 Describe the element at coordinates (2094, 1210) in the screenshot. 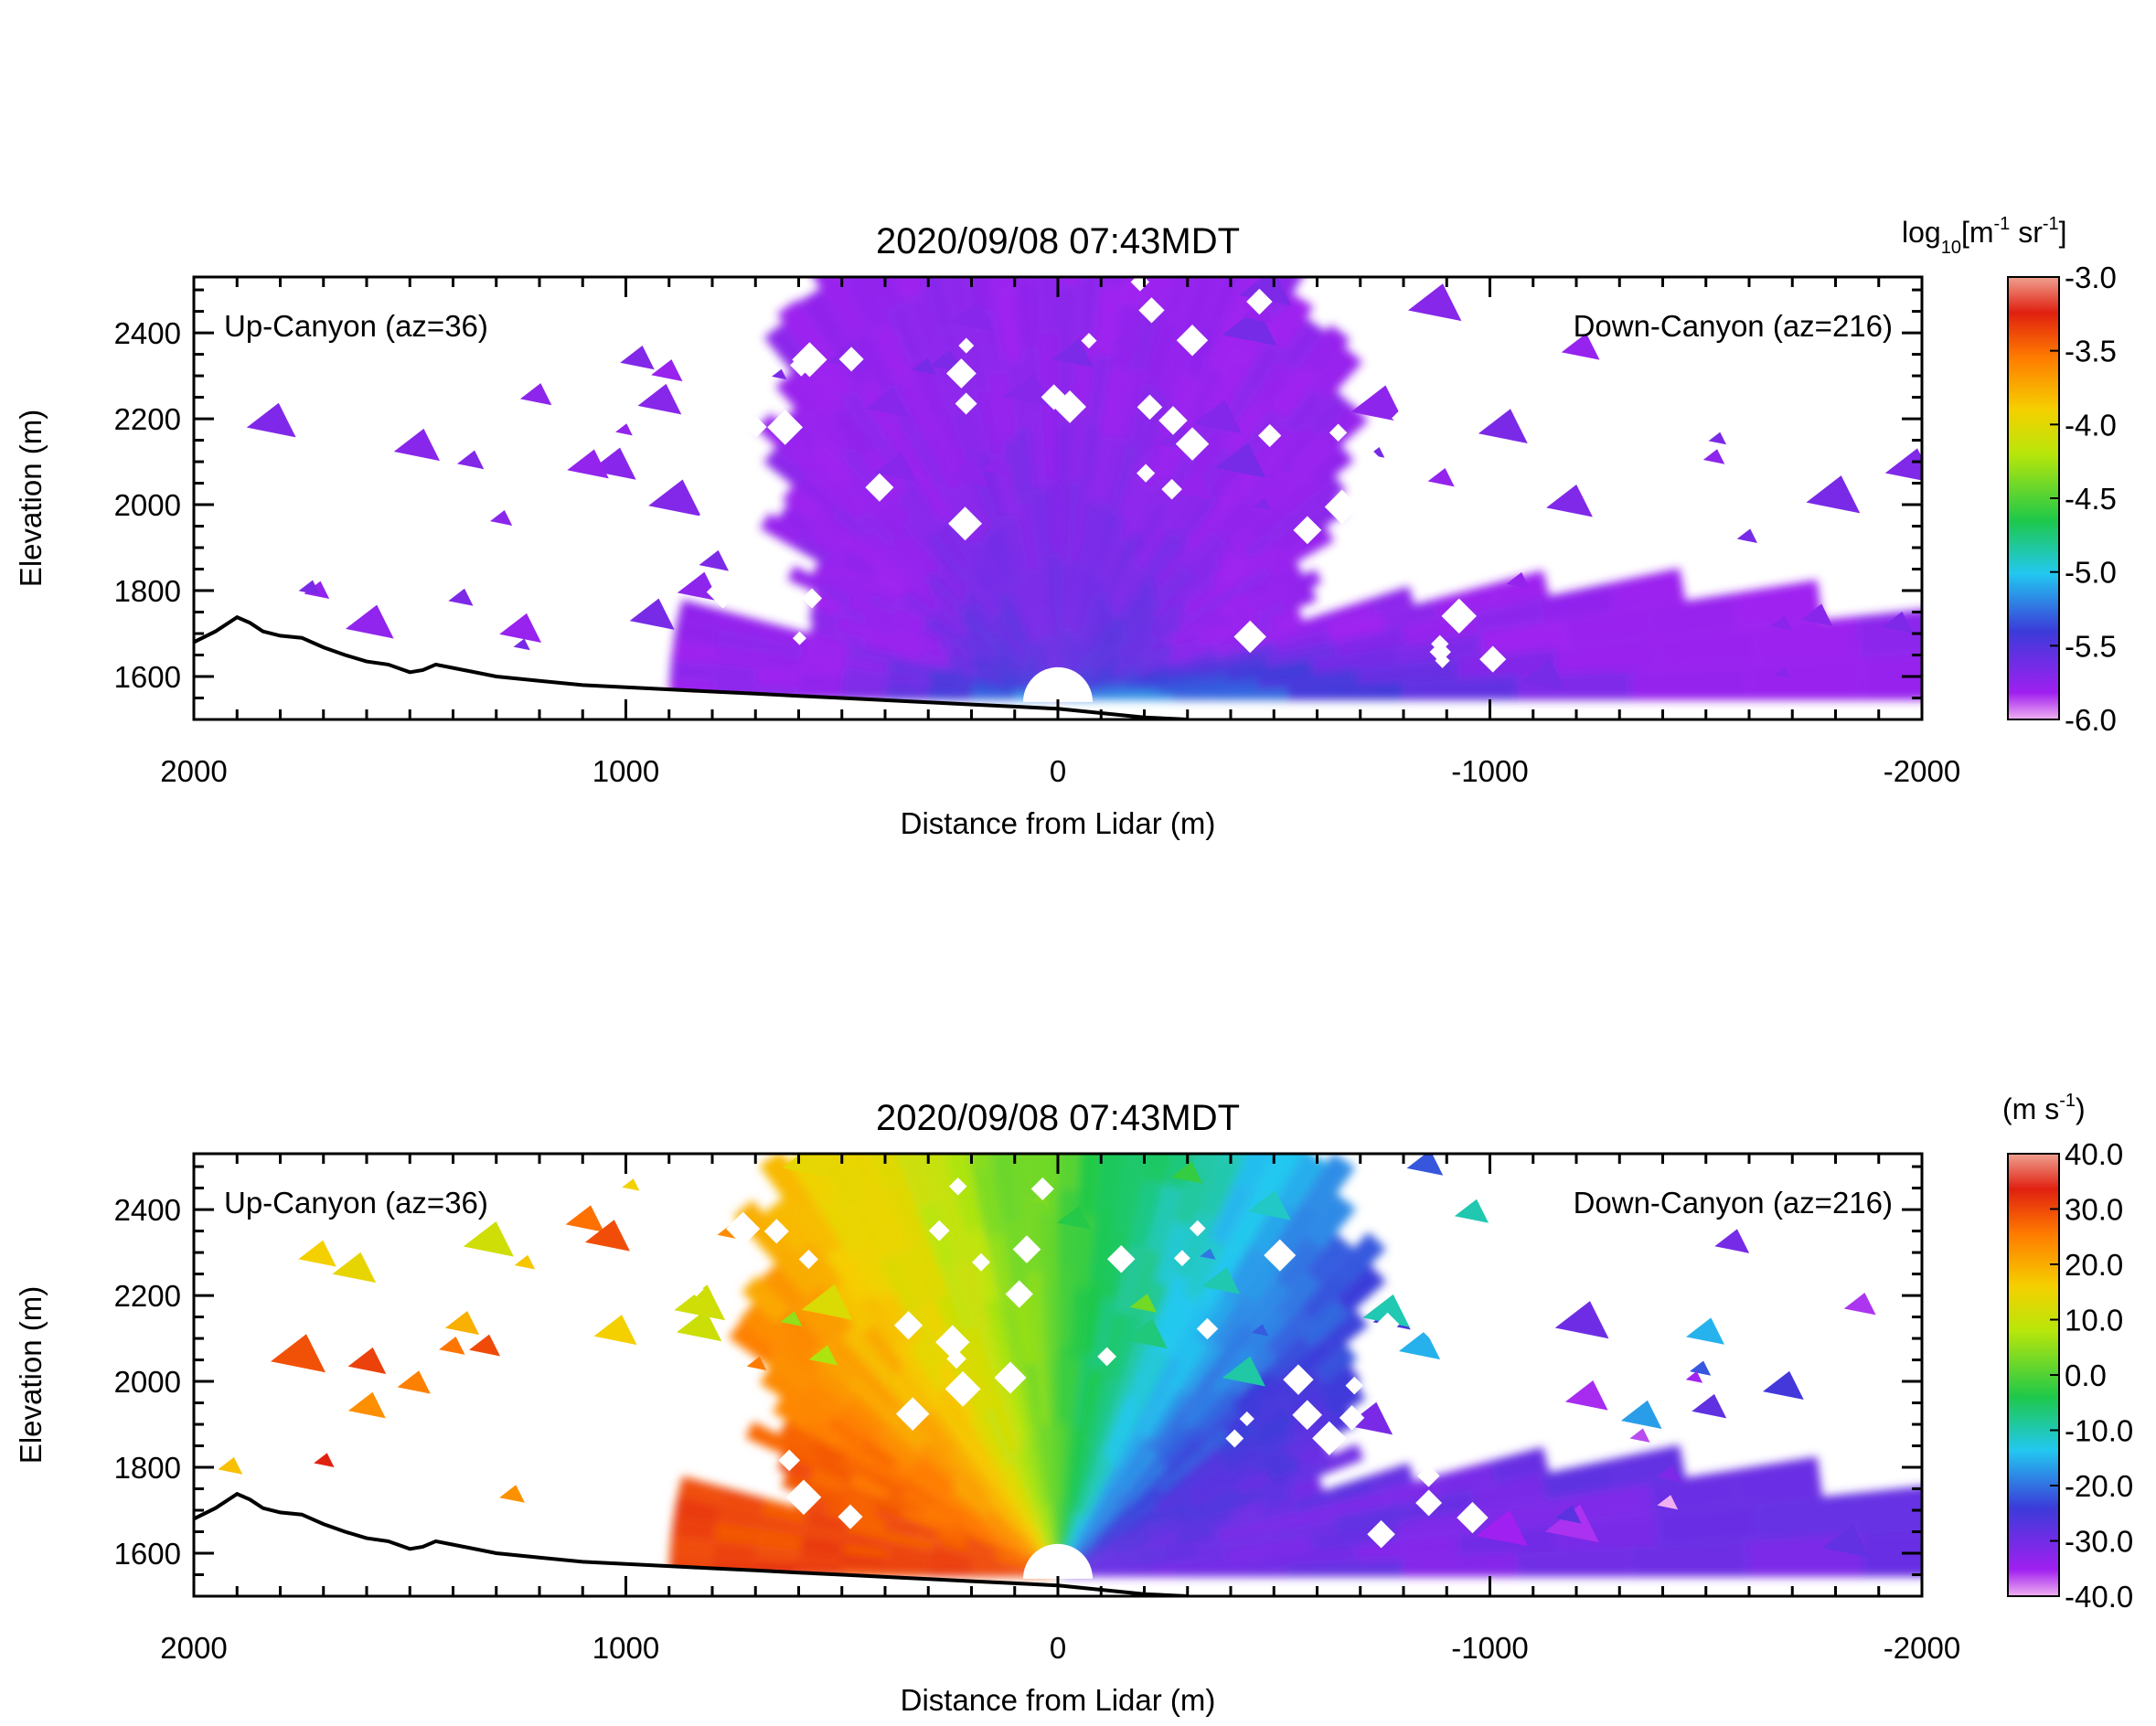

I see `colorbar-tick-label: 30.0` at that location.